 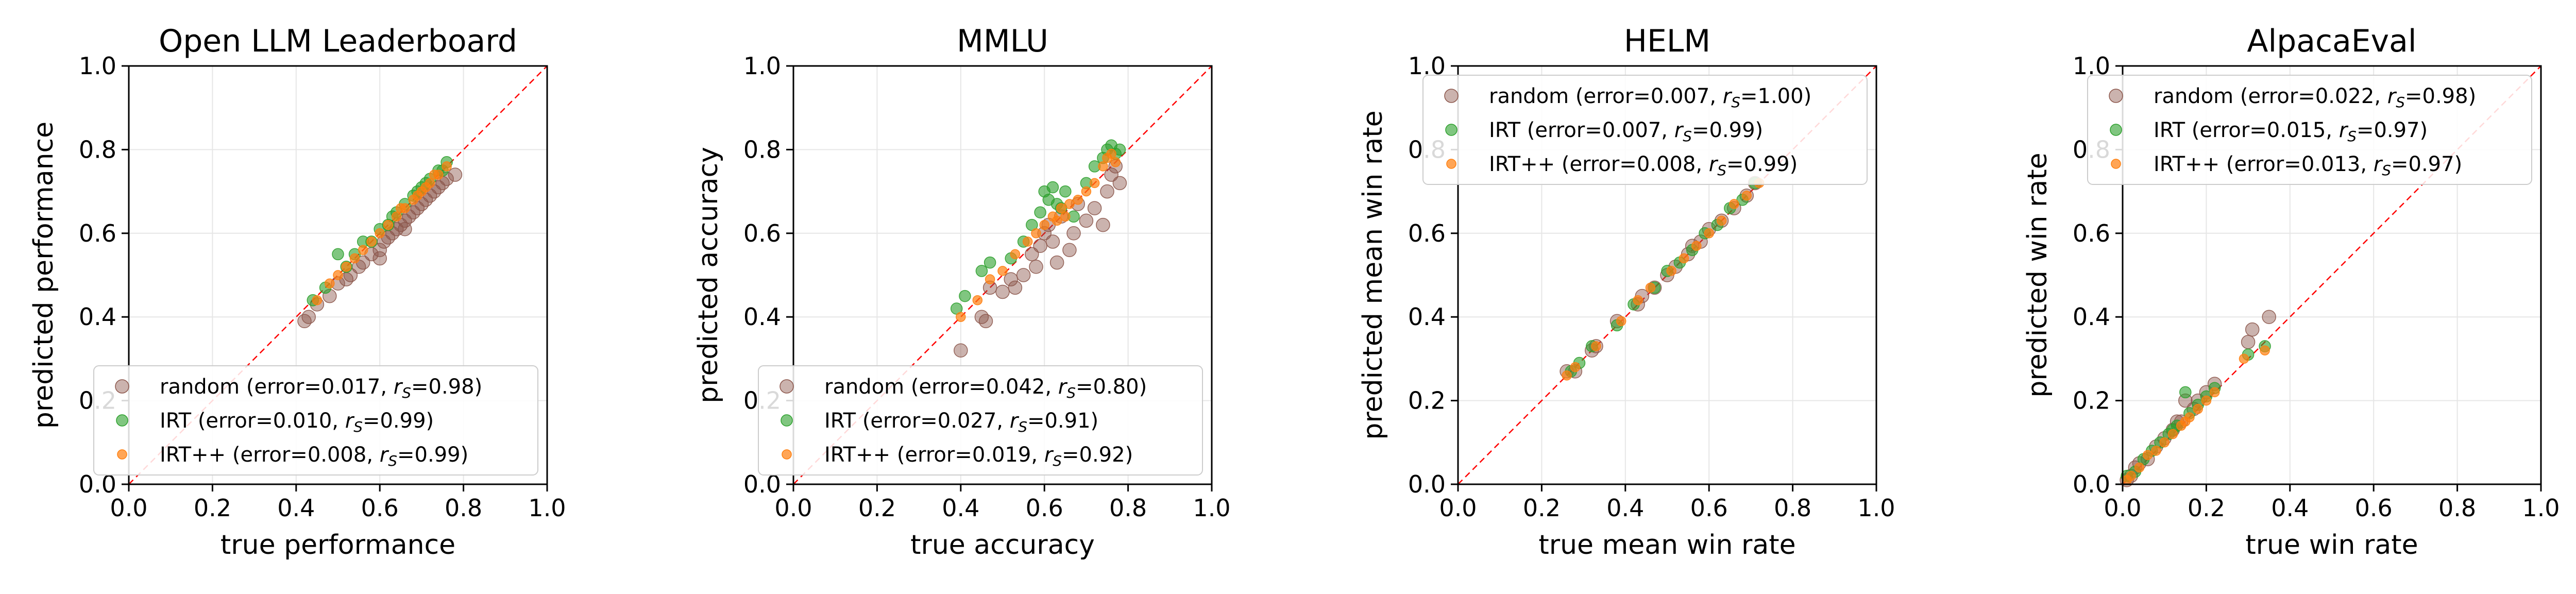 What do you see at coordinates (2038, 274) in the screenshot?
I see `y-axis-label: predicted win rate` at bounding box center [2038, 274].